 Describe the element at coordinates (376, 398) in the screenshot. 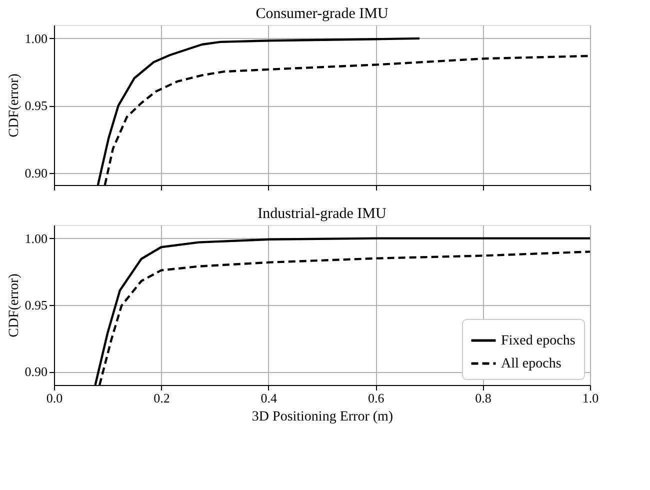

I see `x-tick-label: 0.6` at that location.